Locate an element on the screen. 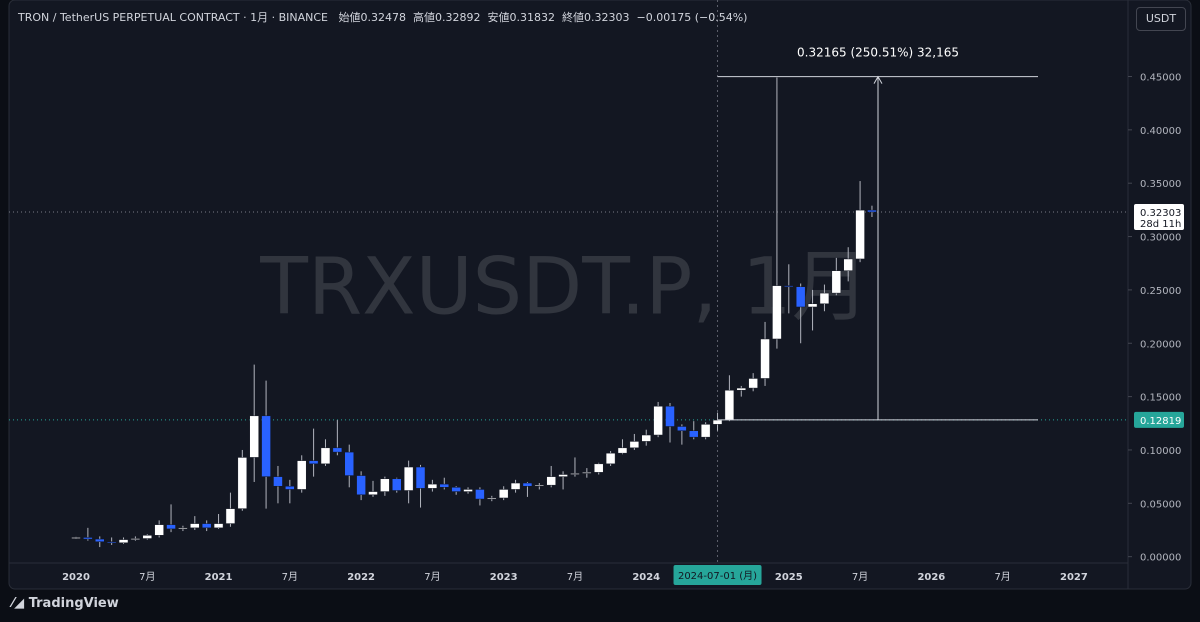 The image size is (1200, 622). open-value: 0.32478 is located at coordinates (383, 17).